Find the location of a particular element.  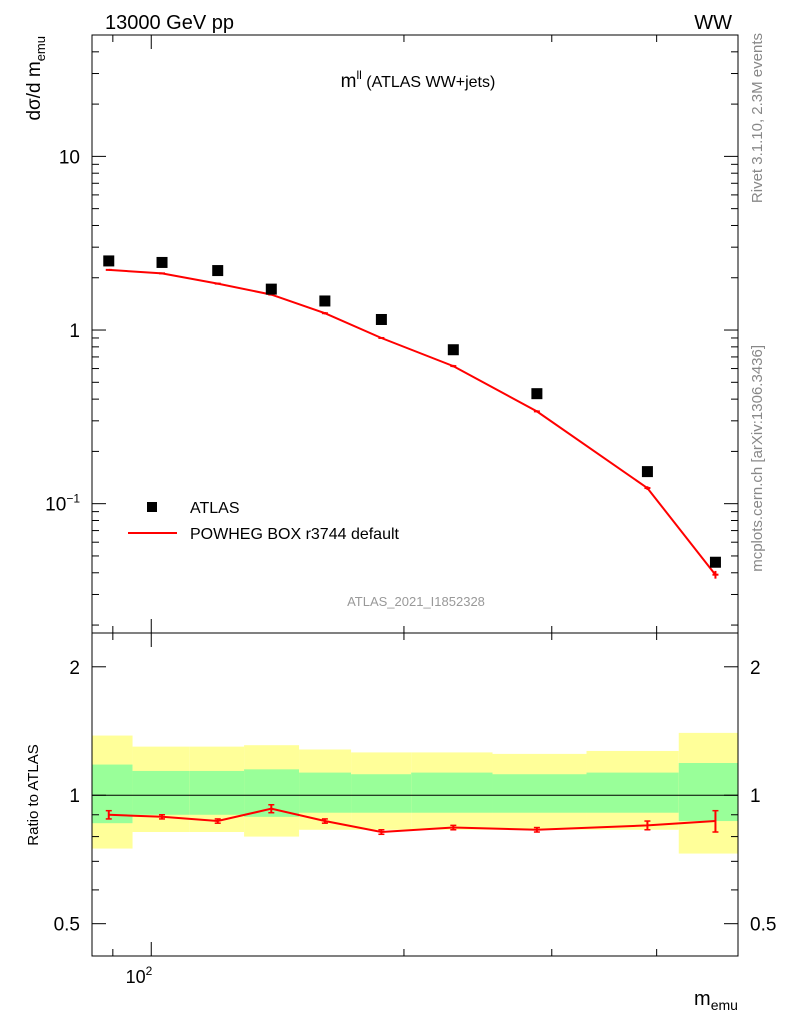

ratio-y-axis-label: Ratio to ATLAS is located at coordinates (33, 794).